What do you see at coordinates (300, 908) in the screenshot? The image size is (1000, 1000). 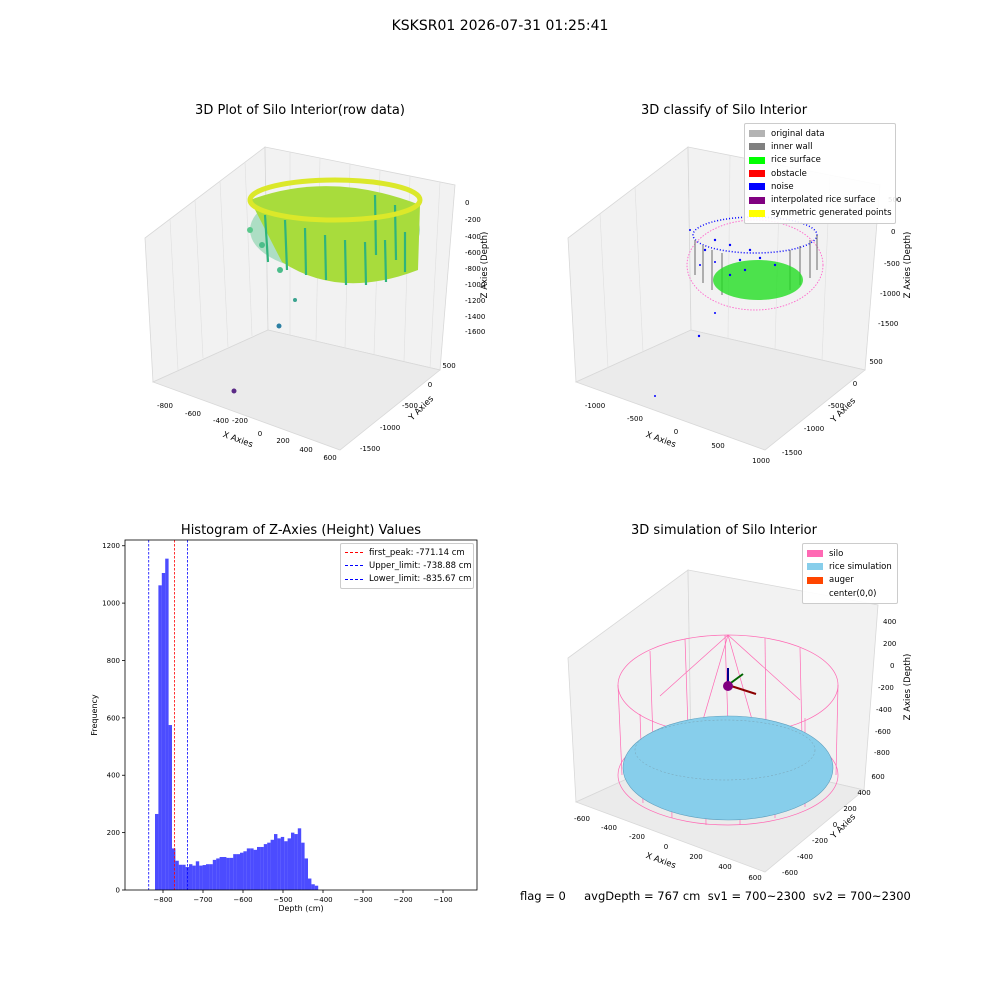 I see `histogram-x-axis-label: Depth (cm)` at bounding box center [300, 908].